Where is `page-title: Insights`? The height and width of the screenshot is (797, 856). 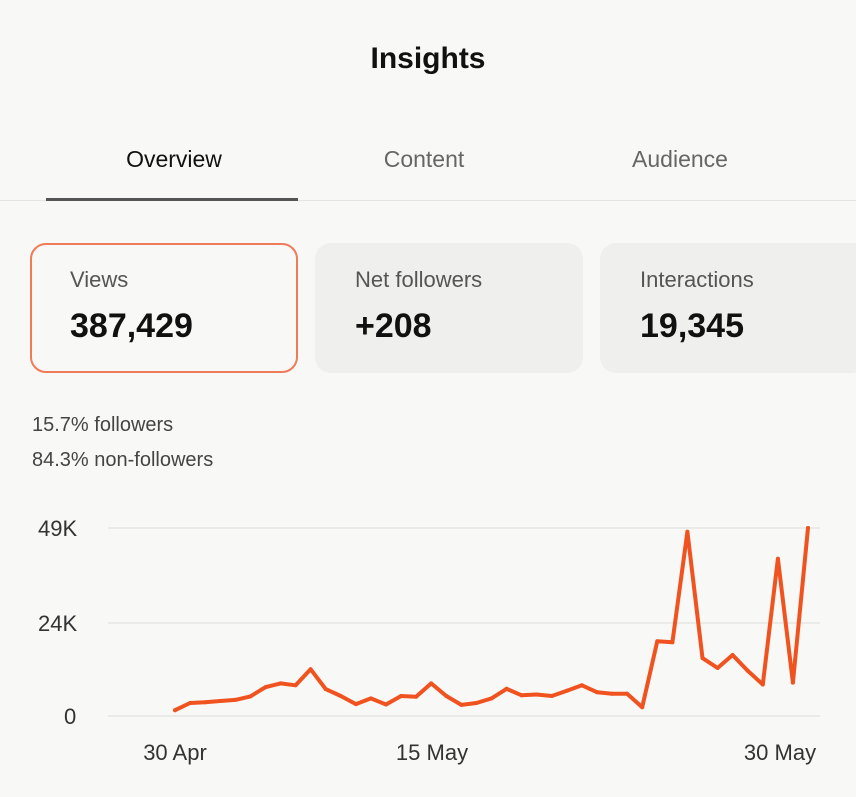
page-title: Insights is located at coordinates (428, 58).